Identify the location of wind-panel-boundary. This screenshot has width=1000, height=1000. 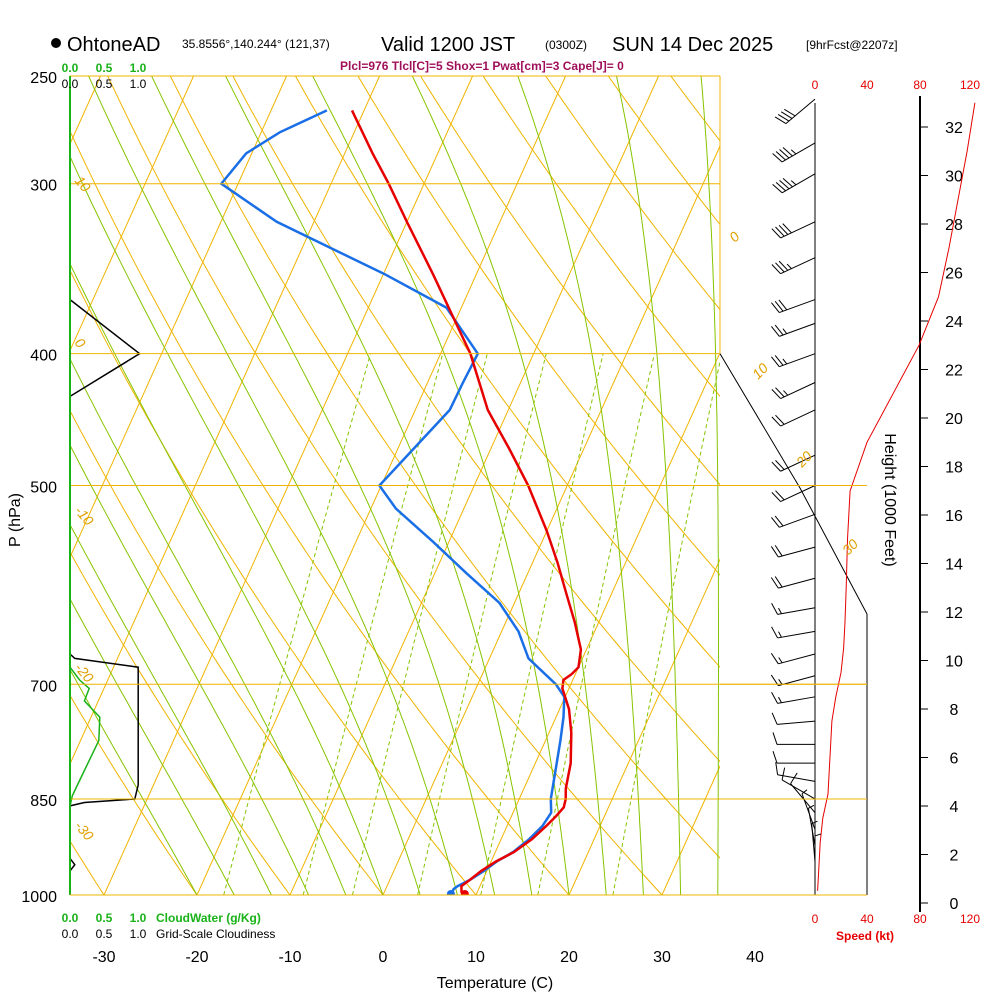
(793, 484).